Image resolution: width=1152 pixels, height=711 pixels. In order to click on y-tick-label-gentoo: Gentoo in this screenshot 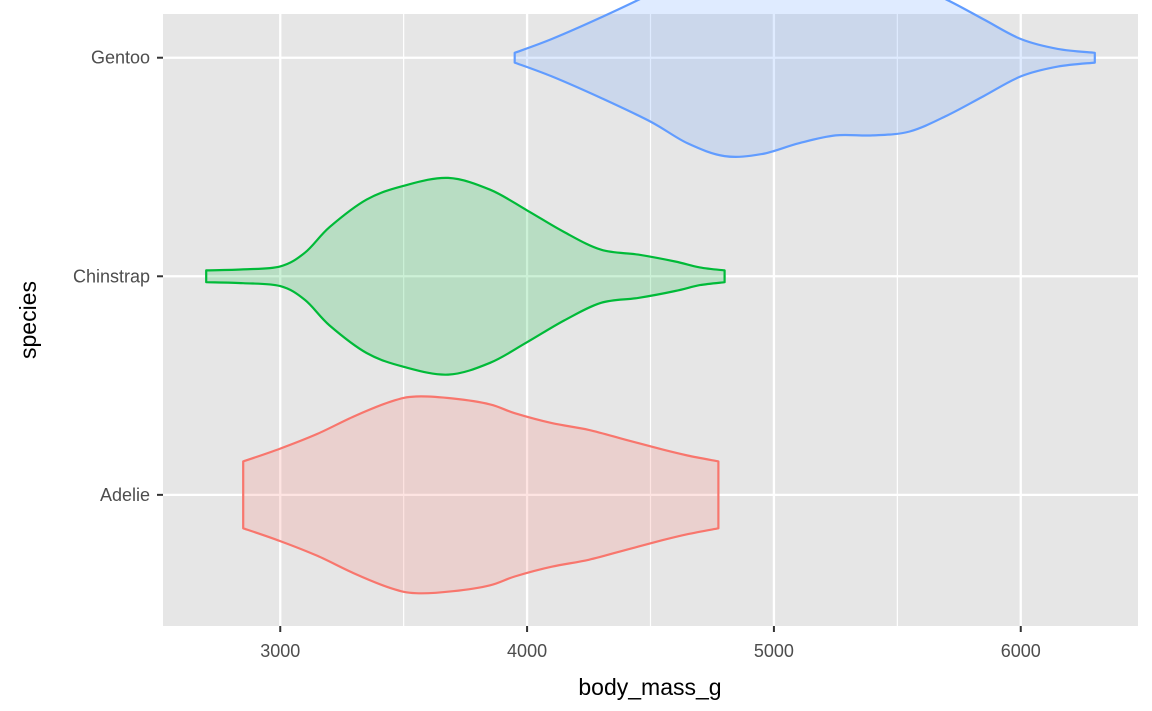, I will do `click(120, 58)`.